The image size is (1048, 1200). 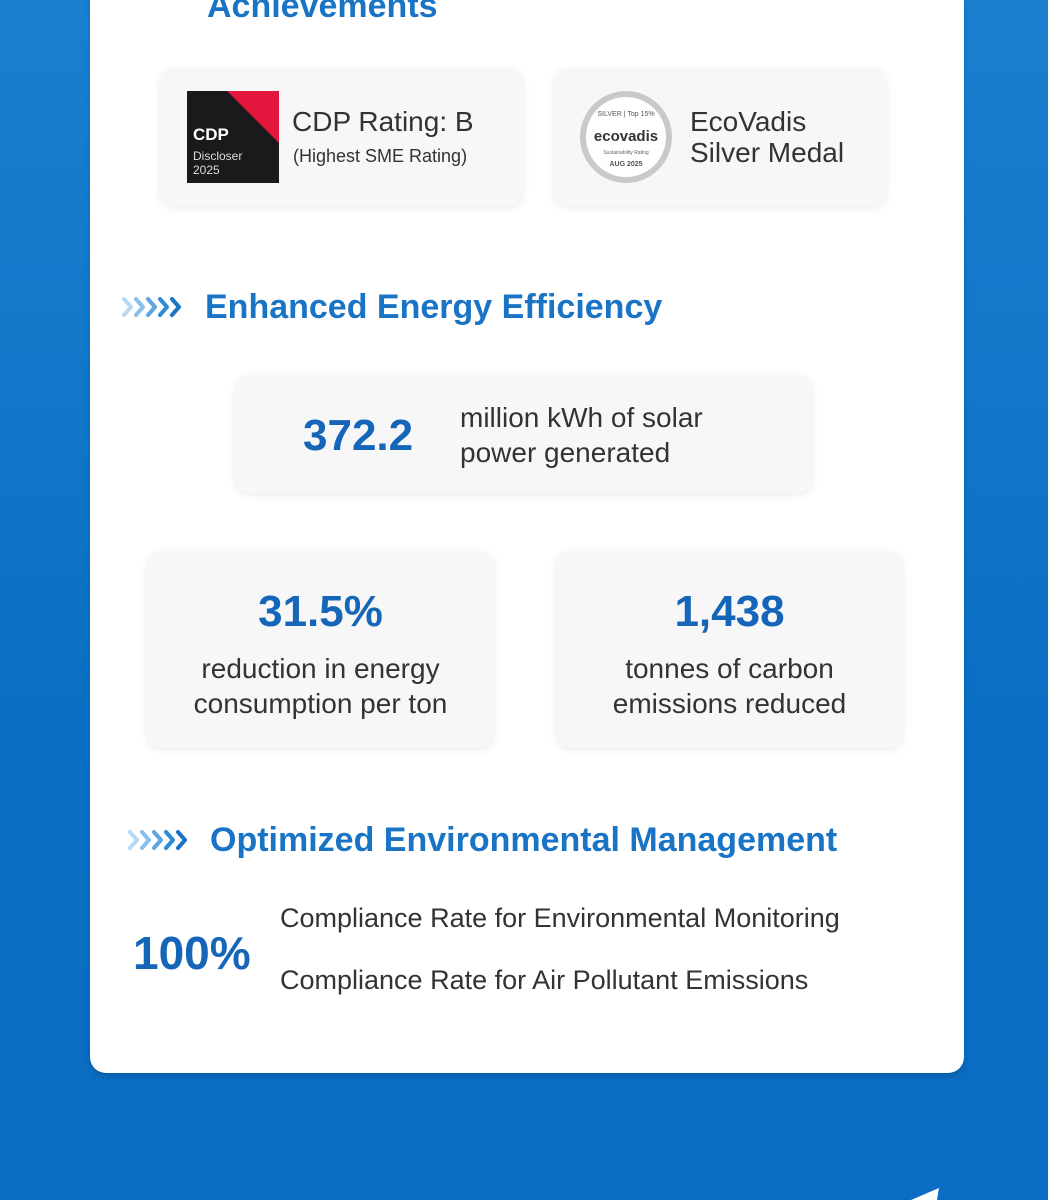 What do you see at coordinates (626, 153) in the screenshot?
I see `medal-label: Sustainability Rating` at bounding box center [626, 153].